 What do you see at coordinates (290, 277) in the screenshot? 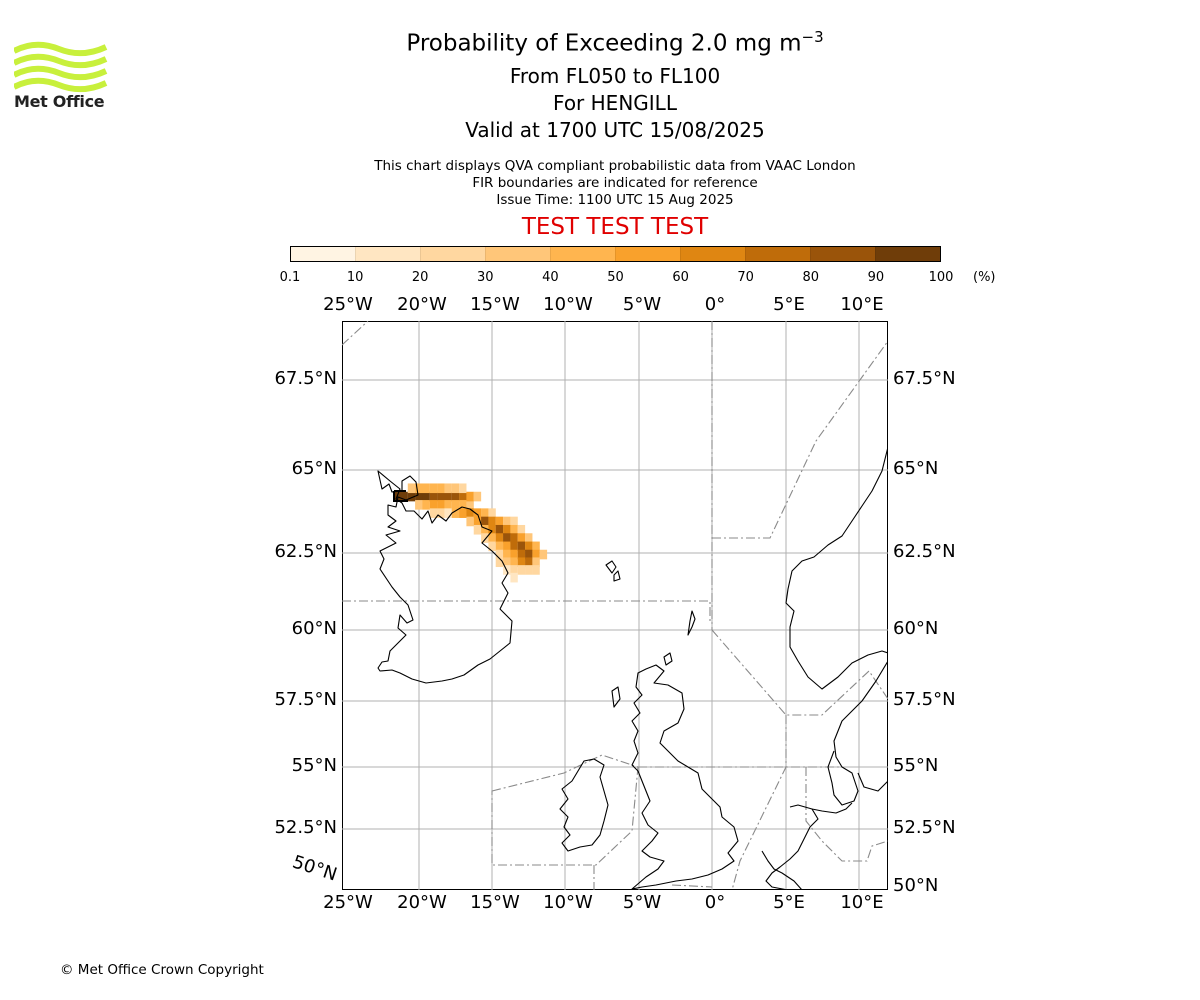
I see `colorbar-tick-label: 0.1` at bounding box center [290, 277].